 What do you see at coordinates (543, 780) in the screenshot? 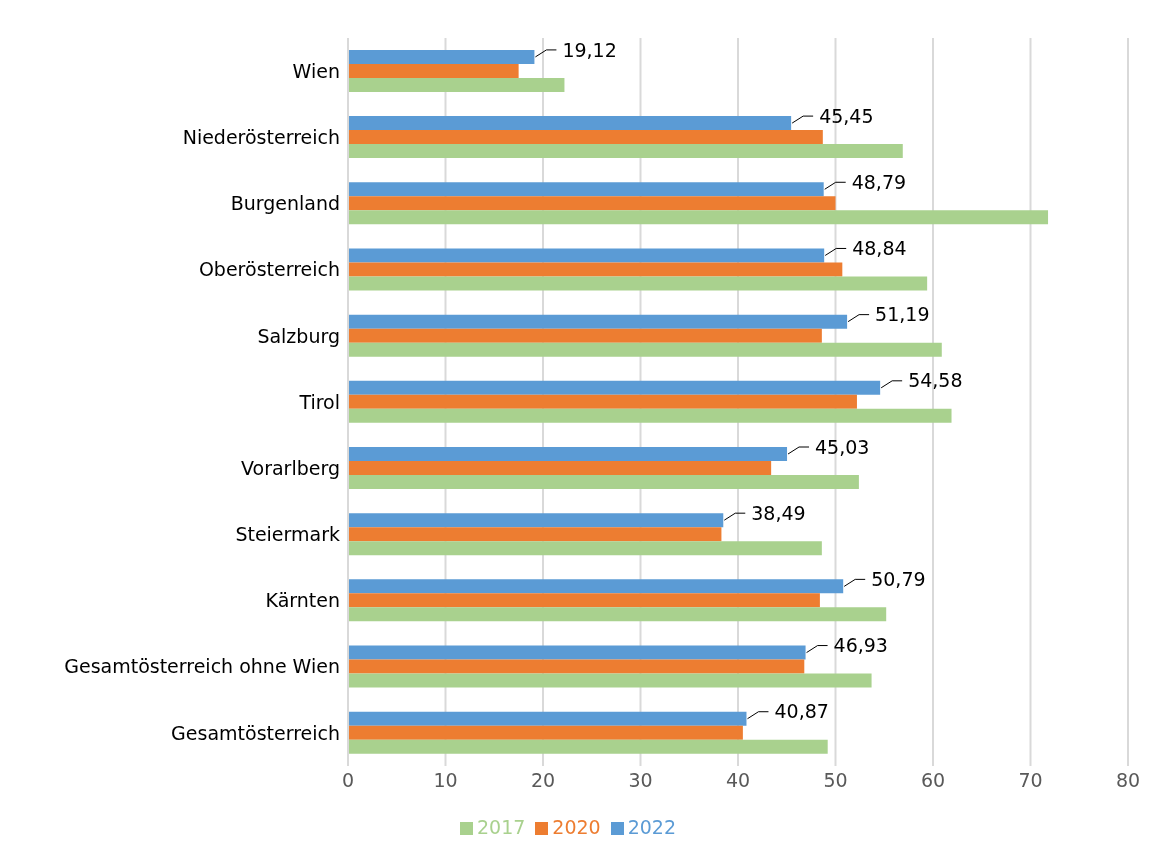
I see `x-tick-label: 20` at bounding box center [543, 780].